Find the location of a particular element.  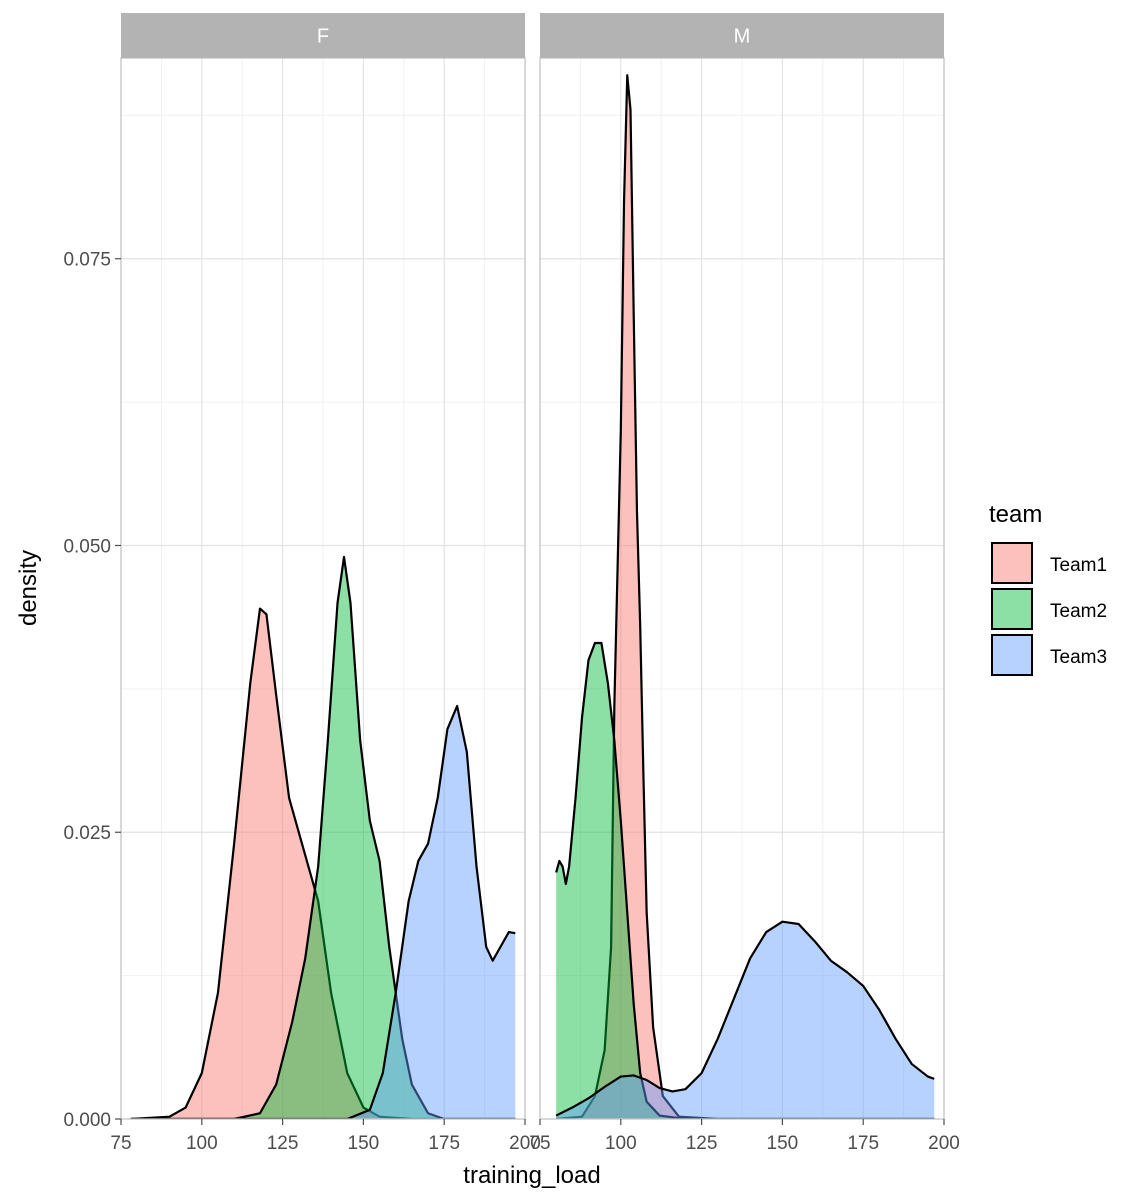

x-axis-title: training_load is located at coordinates (531, 1175).